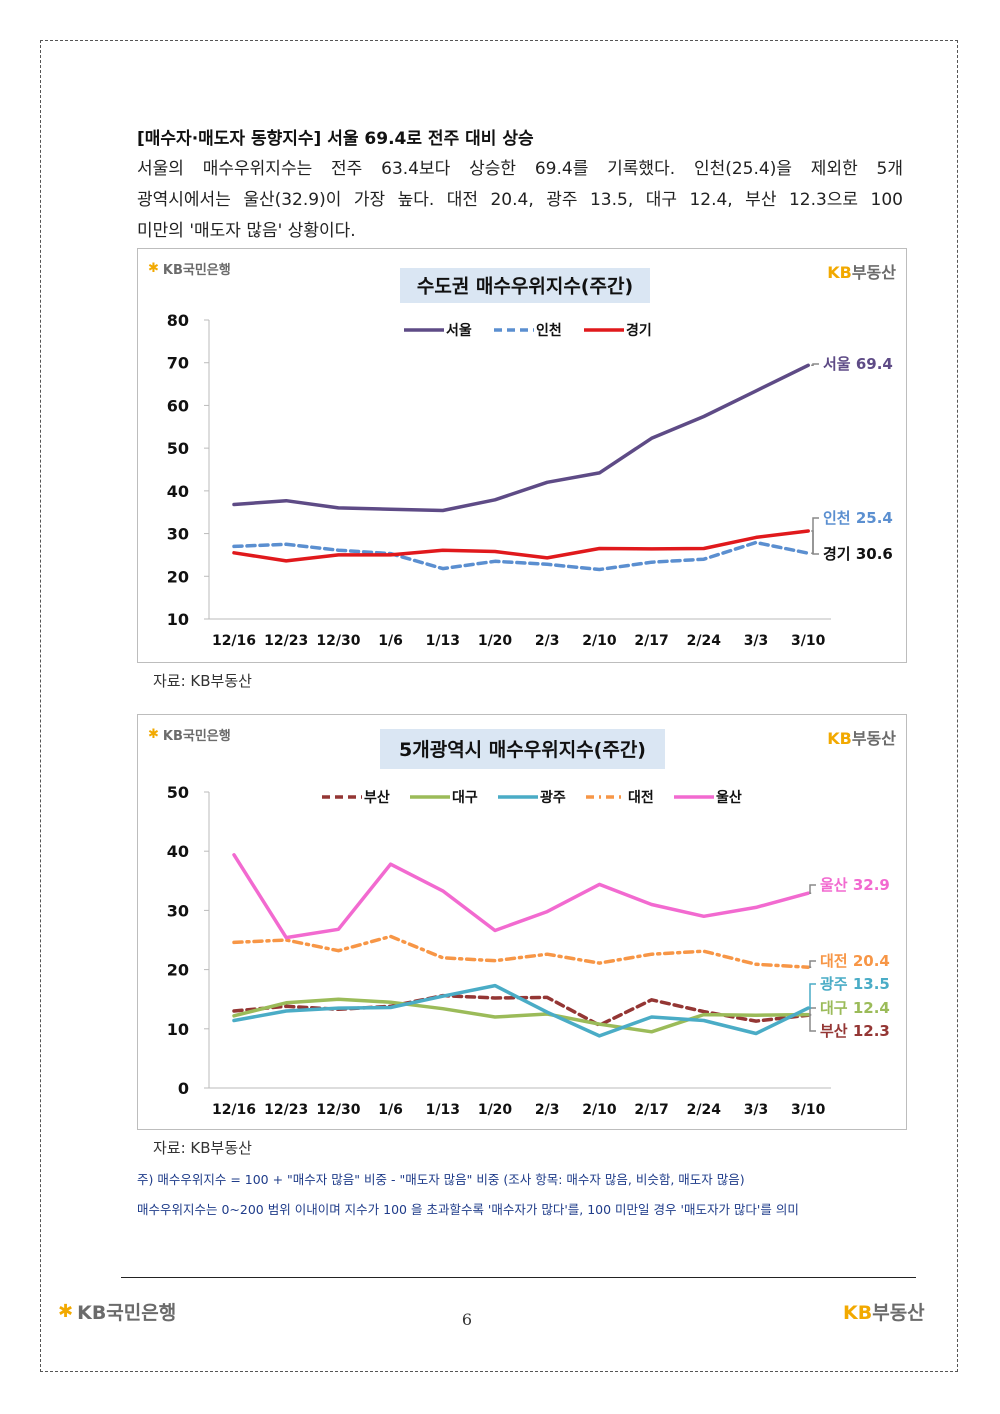 The width and height of the screenshot is (1000, 1414). I want to click on footer-divider, so click(518, 1277).